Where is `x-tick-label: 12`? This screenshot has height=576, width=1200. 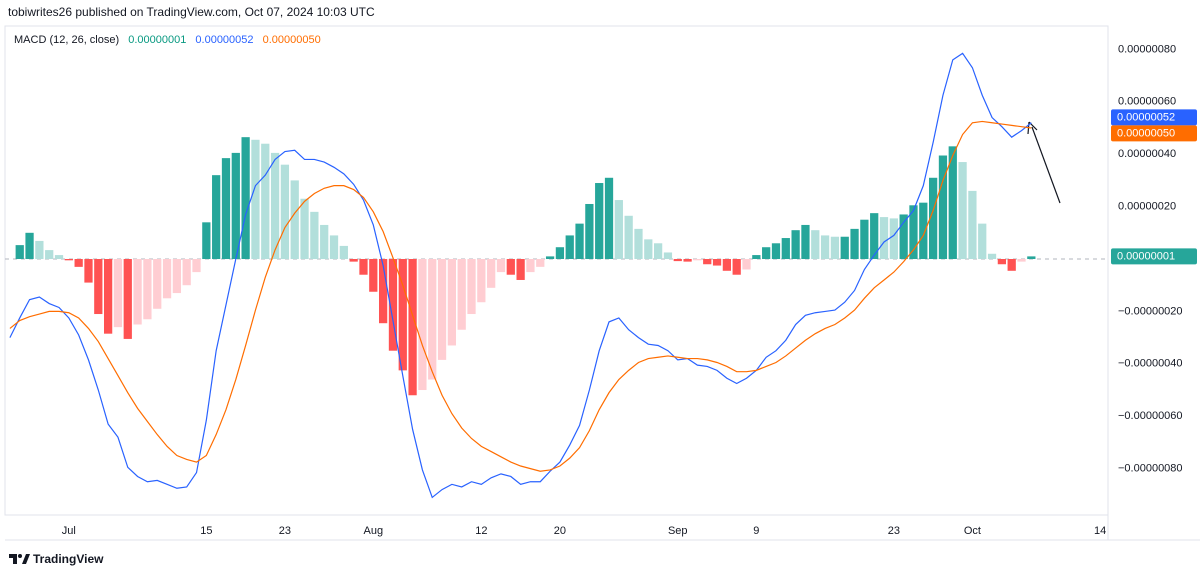
x-tick-label: 12 is located at coordinates (481, 531).